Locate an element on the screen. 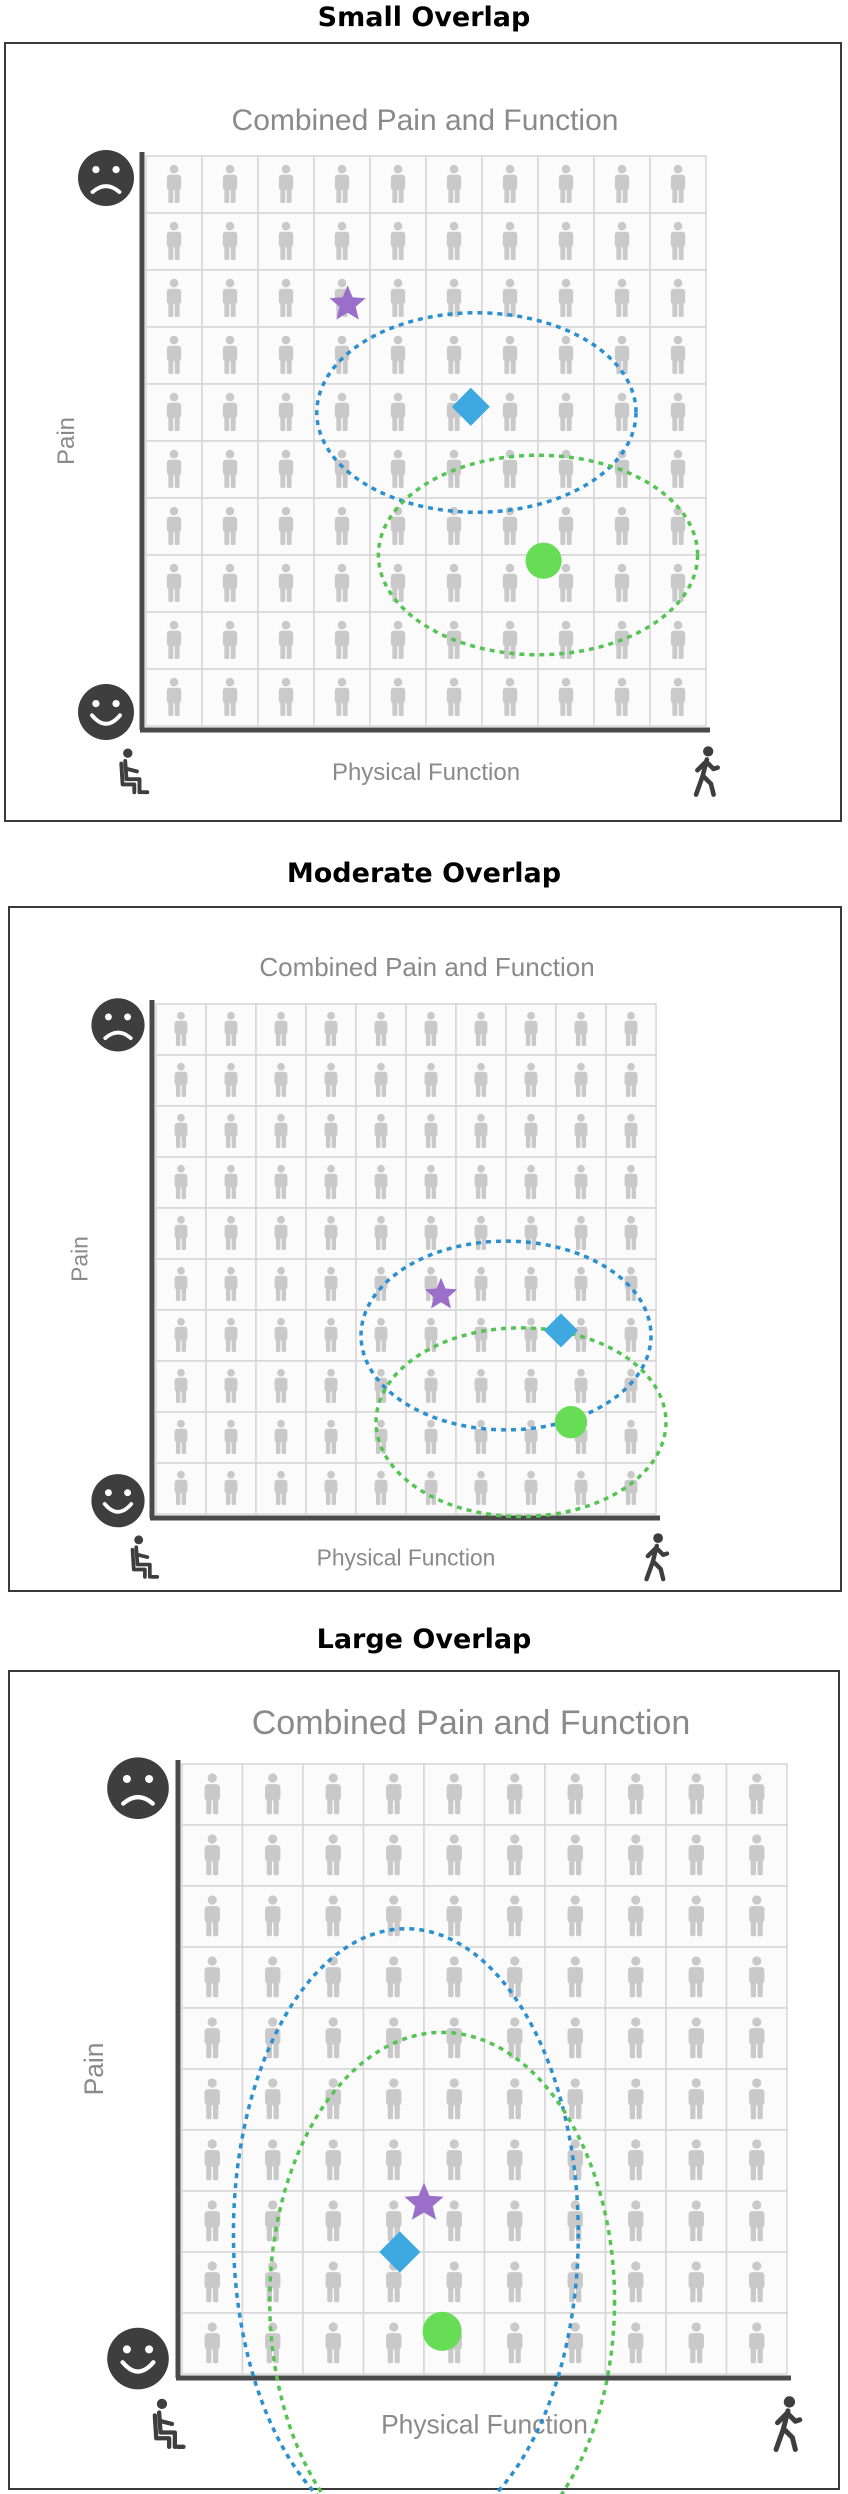  seated-person-icon is located at coordinates (169, 2423).